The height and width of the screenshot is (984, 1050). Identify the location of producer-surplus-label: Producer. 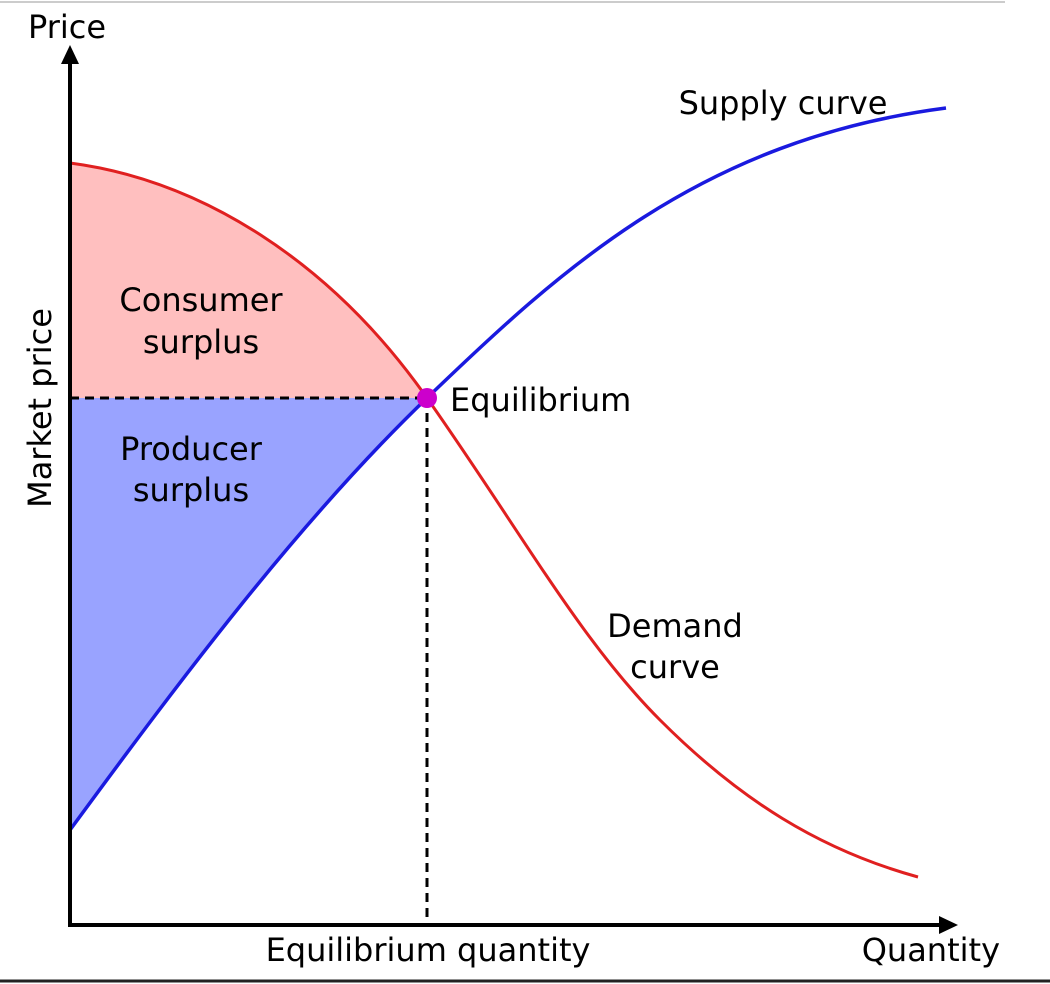
(191, 449).